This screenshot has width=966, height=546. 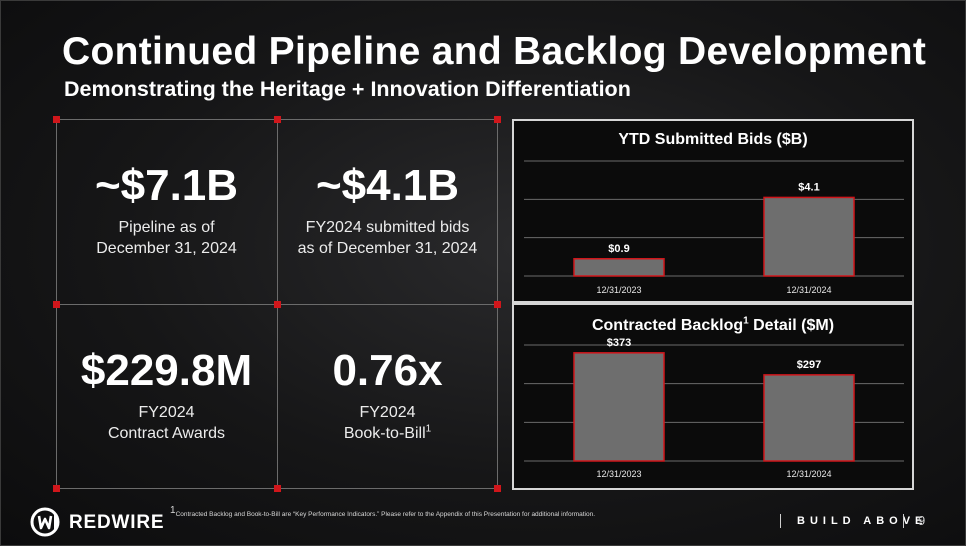 I want to click on chart-title: Contracted Backlog1 Detail ($M), so click(x=713, y=325).